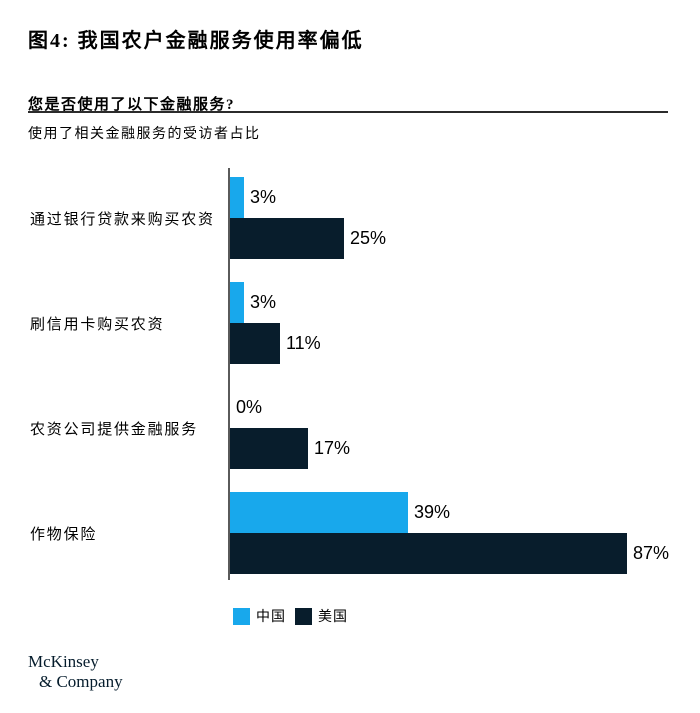  What do you see at coordinates (368, 238) in the screenshot?
I see `value-label: 25%` at bounding box center [368, 238].